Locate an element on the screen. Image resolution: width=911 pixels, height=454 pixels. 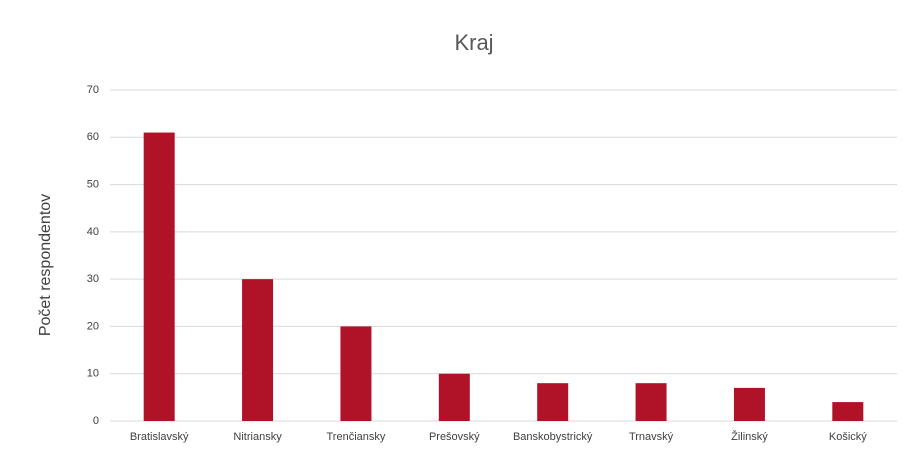
x-tick-label: Banskobystrický is located at coordinates (553, 437).